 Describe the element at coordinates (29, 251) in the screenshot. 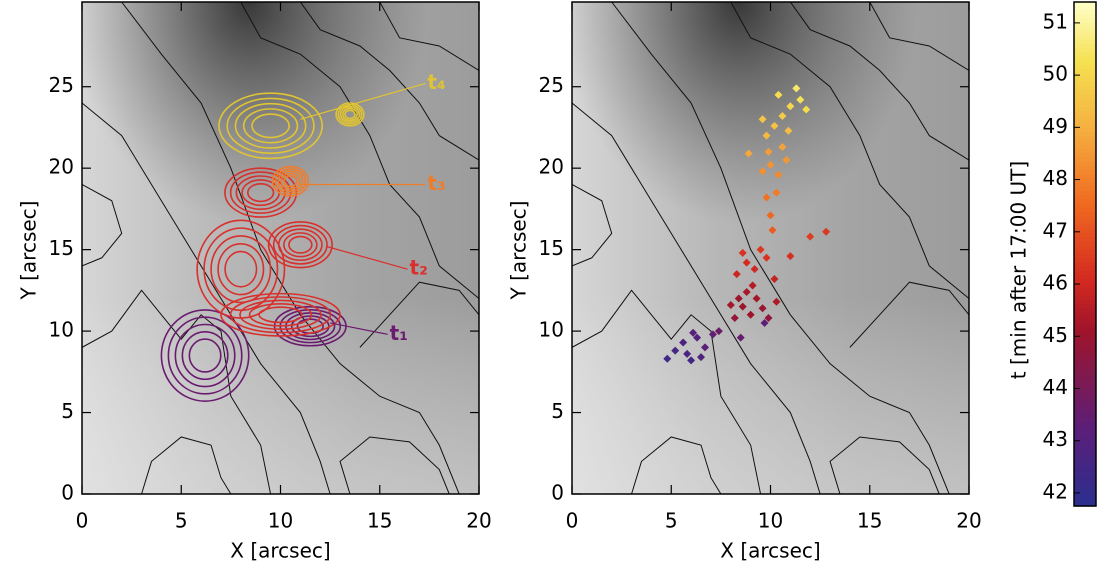

I see `y-axis-label: Y [arcsec]` at that location.